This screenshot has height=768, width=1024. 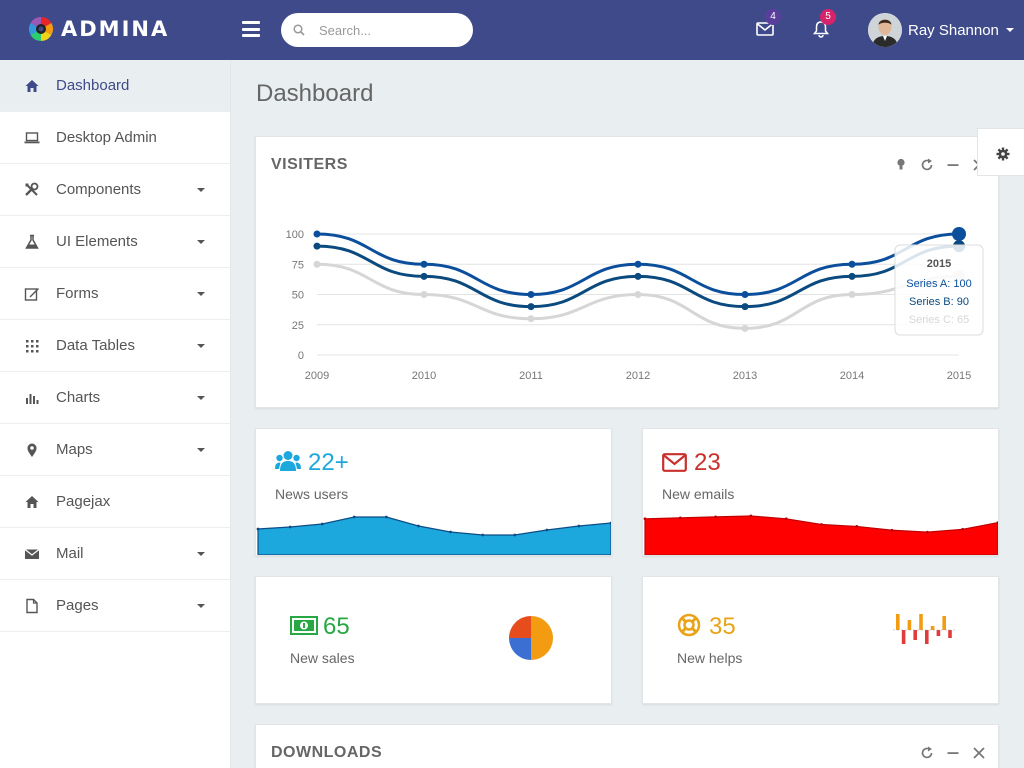 What do you see at coordinates (424, 376) in the screenshot?
I see `x-tick-label: 2010` at bounding box center [424, 376].